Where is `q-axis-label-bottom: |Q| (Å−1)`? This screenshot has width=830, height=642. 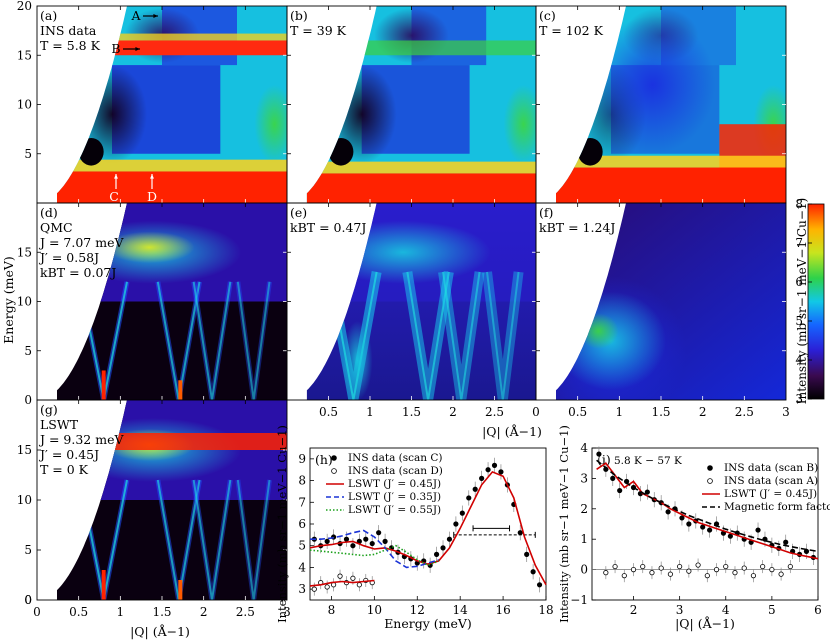
q-axis-label-bottom: |Q| (Å−1) is located at coordinates (160, 631).